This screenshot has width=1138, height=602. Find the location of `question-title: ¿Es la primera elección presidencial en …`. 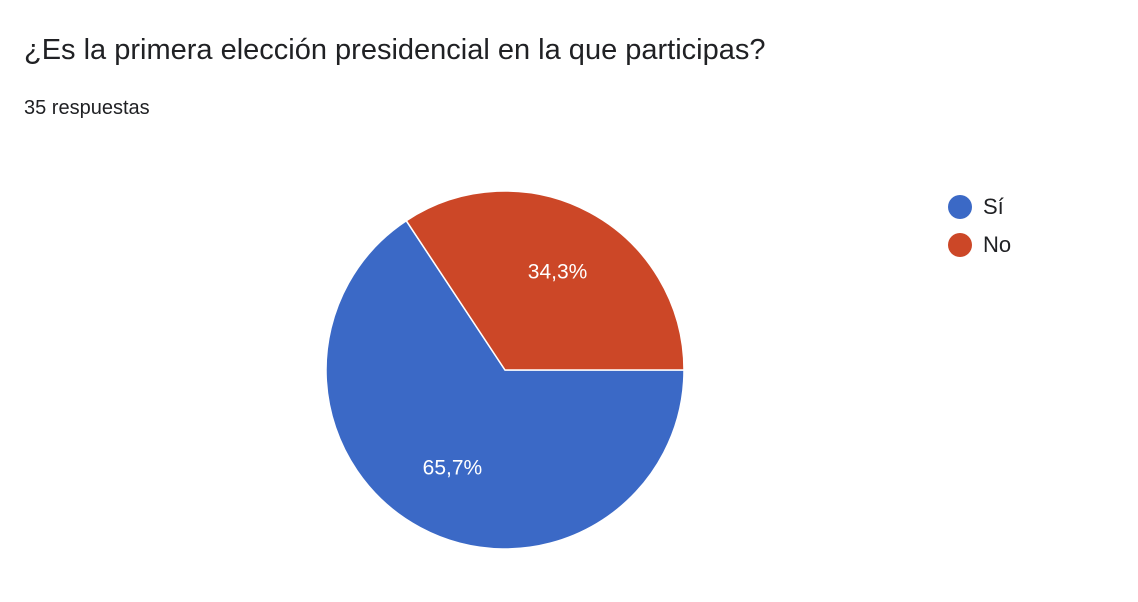

question-title: ¿Es la primera elección presidencial en … is located at coordinates (395, 50).